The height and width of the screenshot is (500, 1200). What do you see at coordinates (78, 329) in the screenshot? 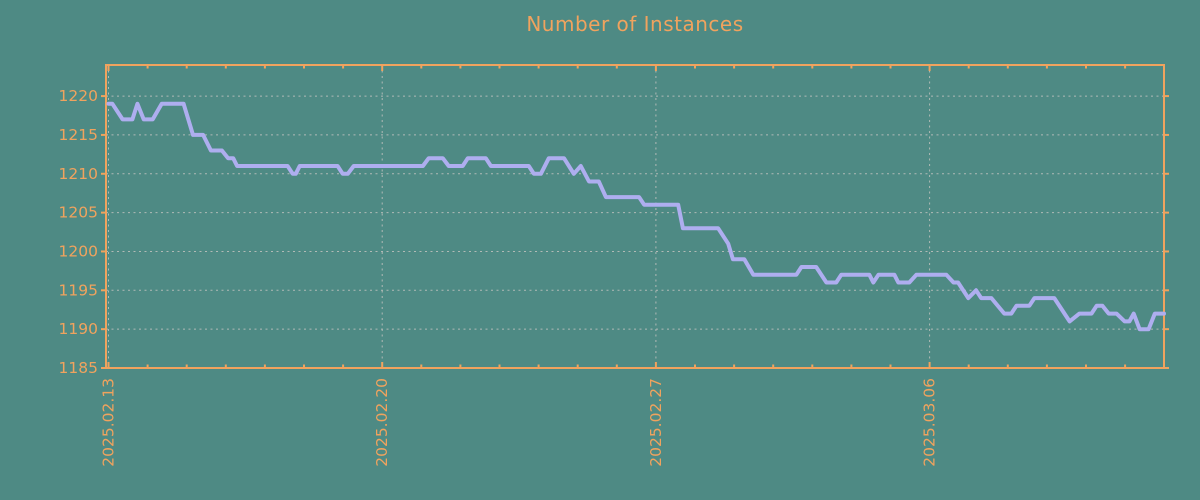
I see `y-tick-label: 1190` at bounding box center [78, 329].